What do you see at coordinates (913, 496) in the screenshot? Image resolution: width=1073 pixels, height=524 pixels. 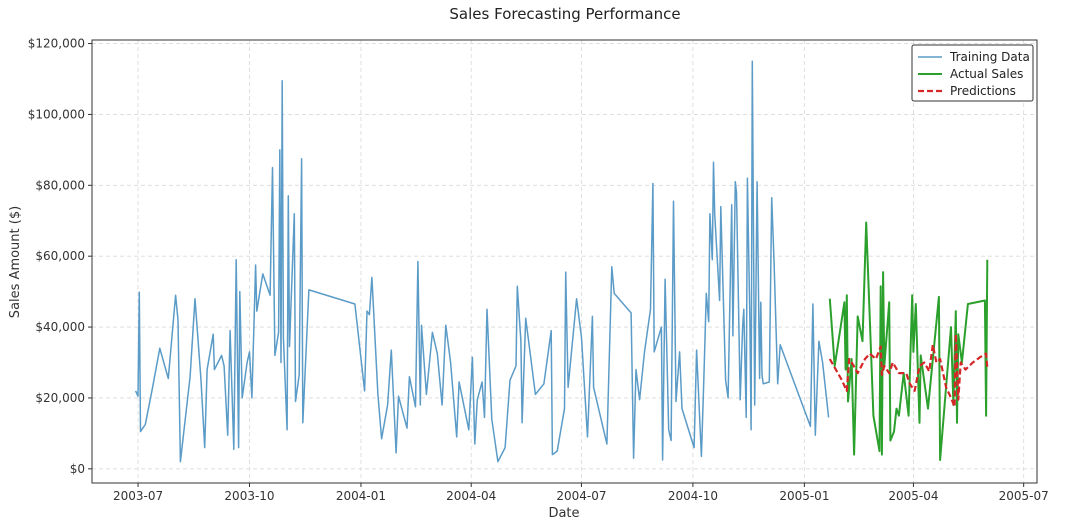 I see `x-tick-label: 2005-04` at bounding box center [913, 496].